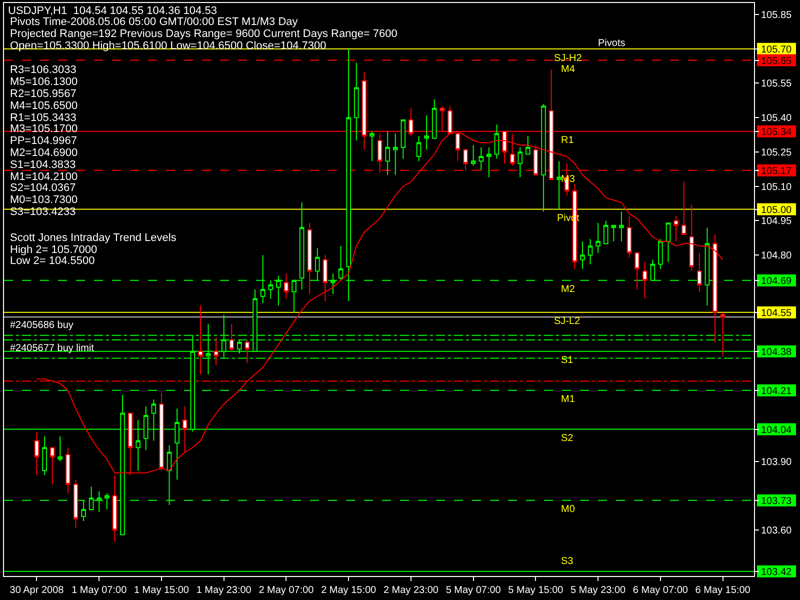 Image resolution: width=800 pixels, height=600 pixels. What do you see at coordinates (776, 61) in the screenshot?
I see `y-tick-label: 105.65` at bounding box center [776, 61].